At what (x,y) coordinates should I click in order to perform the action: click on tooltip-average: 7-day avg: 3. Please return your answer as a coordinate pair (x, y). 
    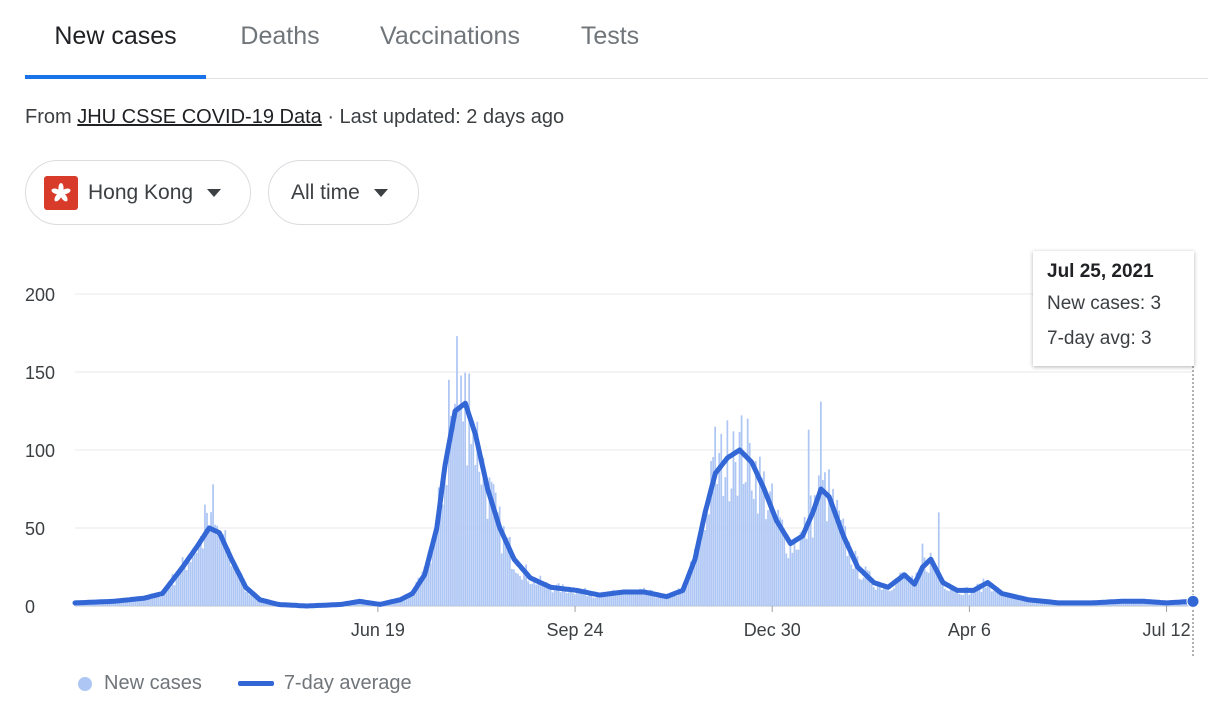
    Looking at the image, I should click on (1099, 338).